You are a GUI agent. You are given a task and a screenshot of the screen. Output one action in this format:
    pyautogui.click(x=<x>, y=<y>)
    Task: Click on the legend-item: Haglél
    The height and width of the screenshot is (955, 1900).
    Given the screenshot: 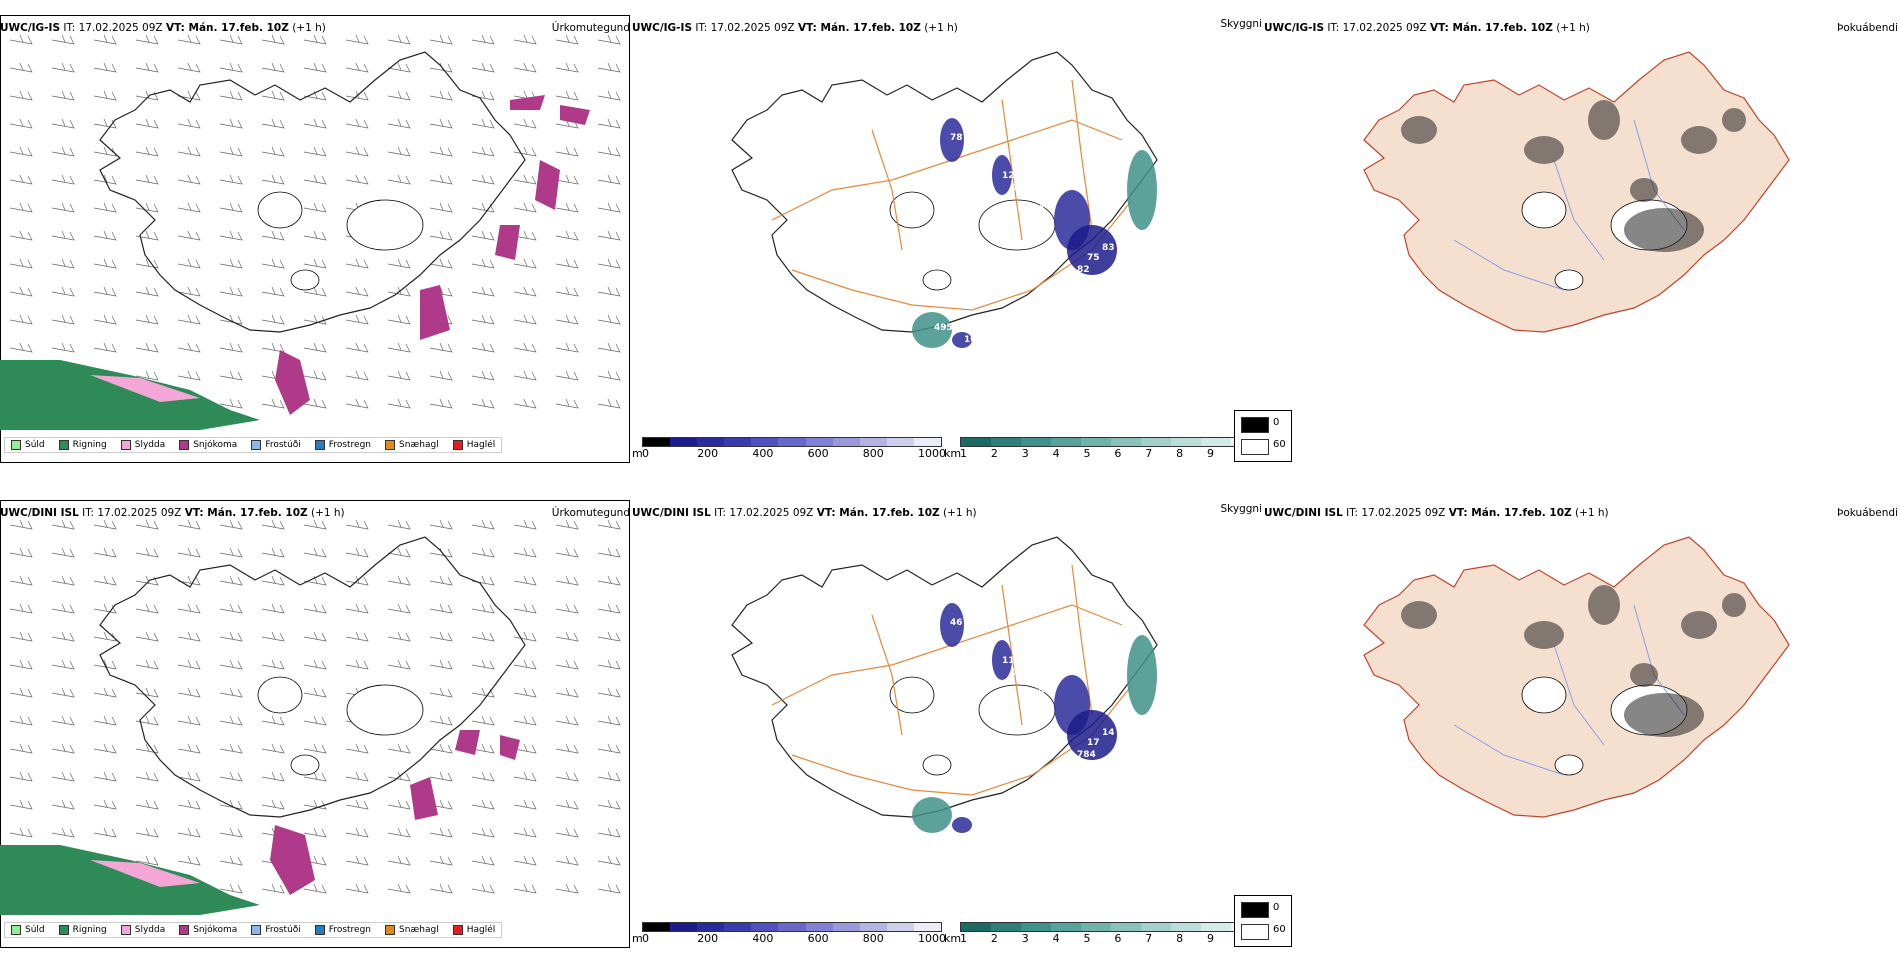 What is the action you would take?
    pyautogui.click(x=473, y=445)
    